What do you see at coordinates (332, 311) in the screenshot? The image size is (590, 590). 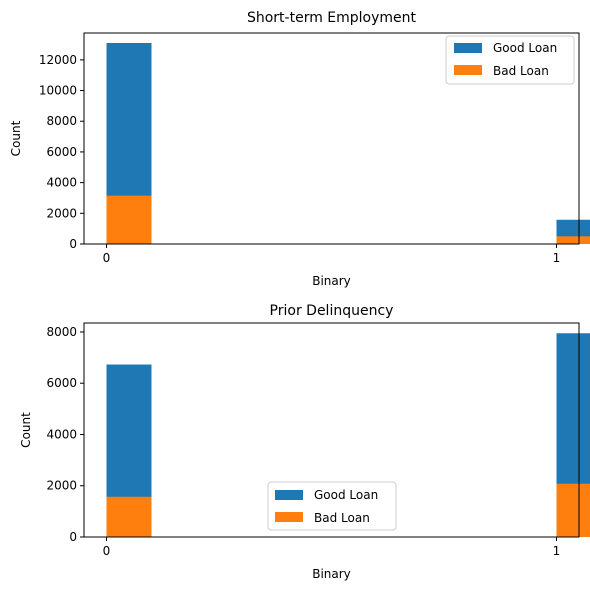 I see `chart-title: Prior Delinquency` at bounding box center [332, 311].